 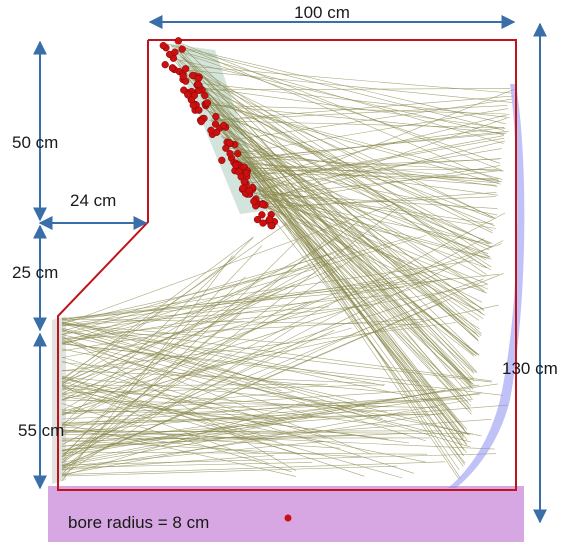 What do you see at coordinates (219, 133) in the screenshot?
I see `sensor-cluster` at bounding box center [219, 133].